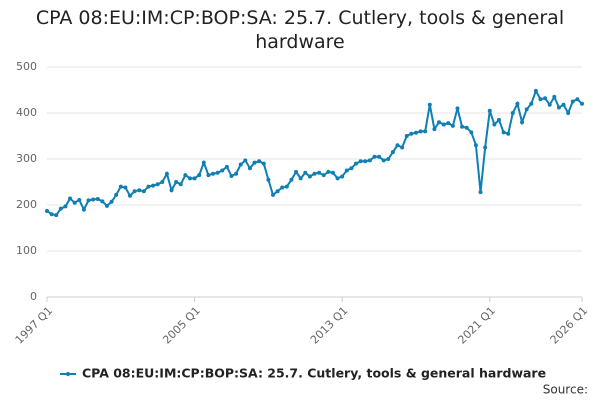 This screenshot has width=600, height=400. Describe the element at coordinates (329, 325) in the screenshot. I see `x-tick-label: 2013 Q1` at that location.